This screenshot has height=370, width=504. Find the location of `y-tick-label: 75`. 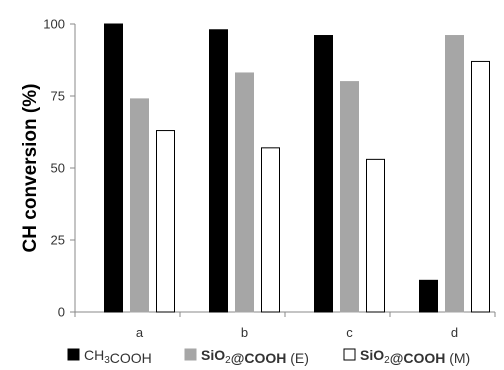

y-tick-label: 75 is located at coordinates (58, 96).